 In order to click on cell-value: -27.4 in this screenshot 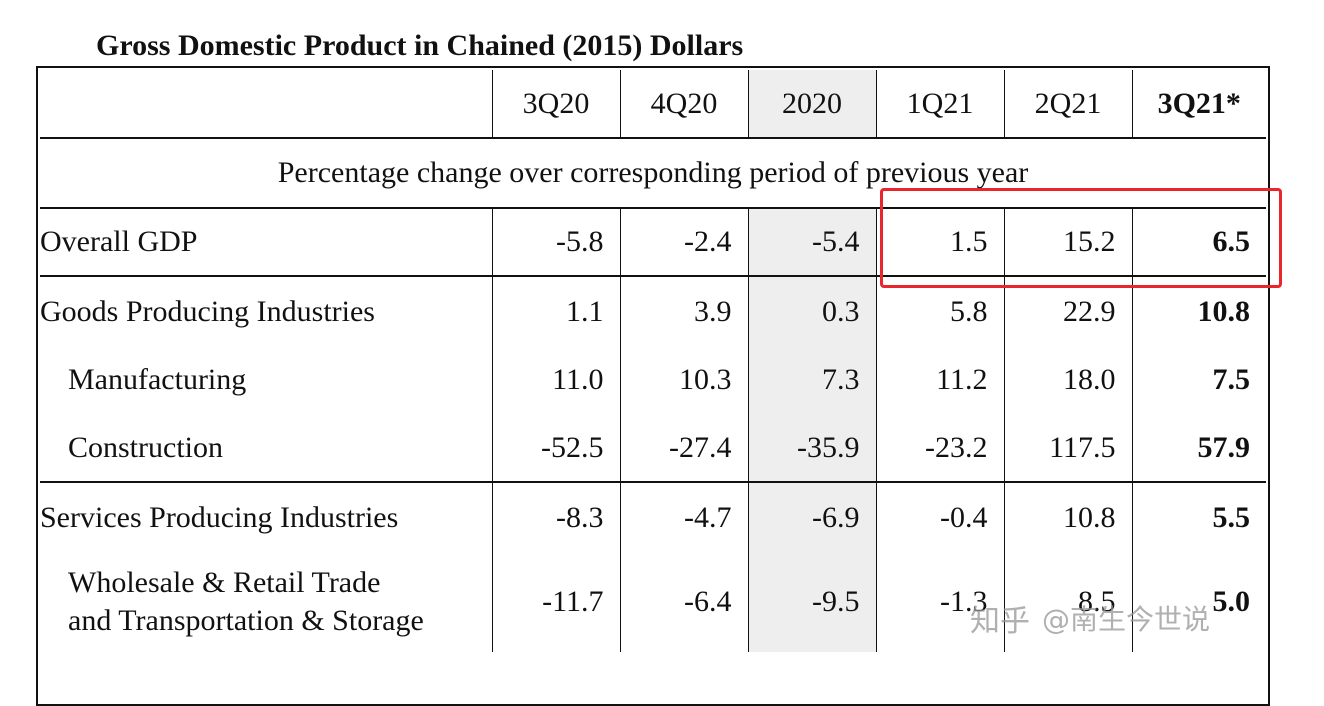, I will do `click(683, 448)`.